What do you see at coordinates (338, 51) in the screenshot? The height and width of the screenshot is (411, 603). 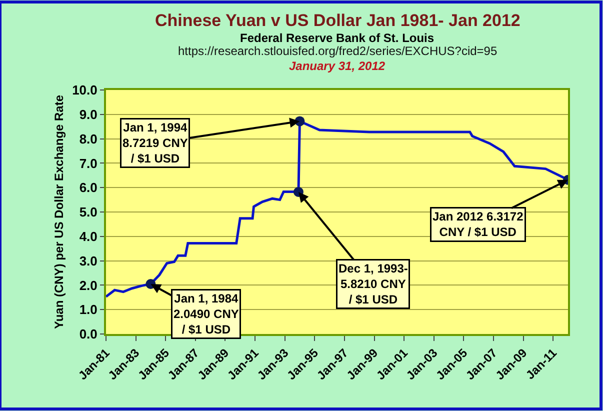 I see `text: https://research.stlouisfed.org/fred2/series/EXCHUS?cid=95` at bounding box center [338, 51].